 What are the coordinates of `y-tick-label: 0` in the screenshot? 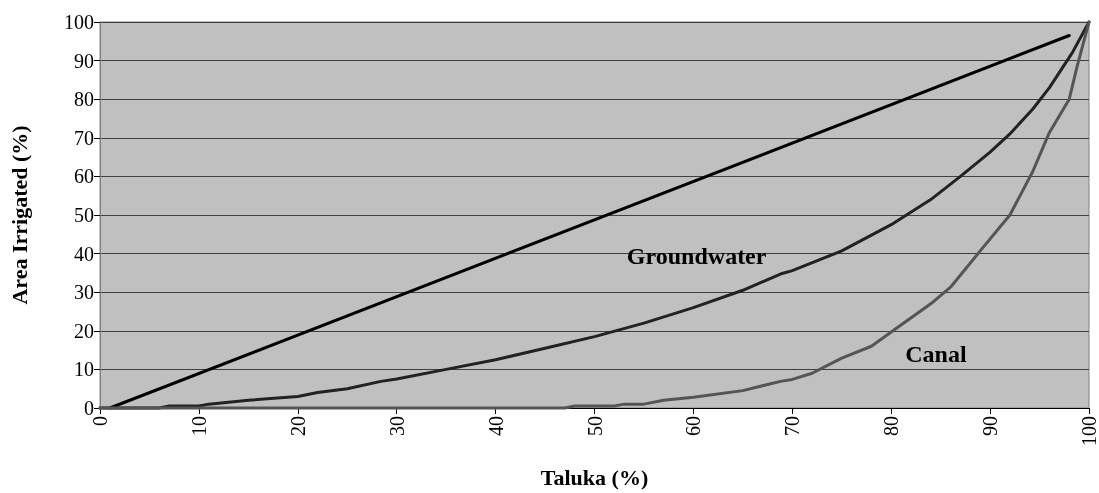 It's located at (89, 408).